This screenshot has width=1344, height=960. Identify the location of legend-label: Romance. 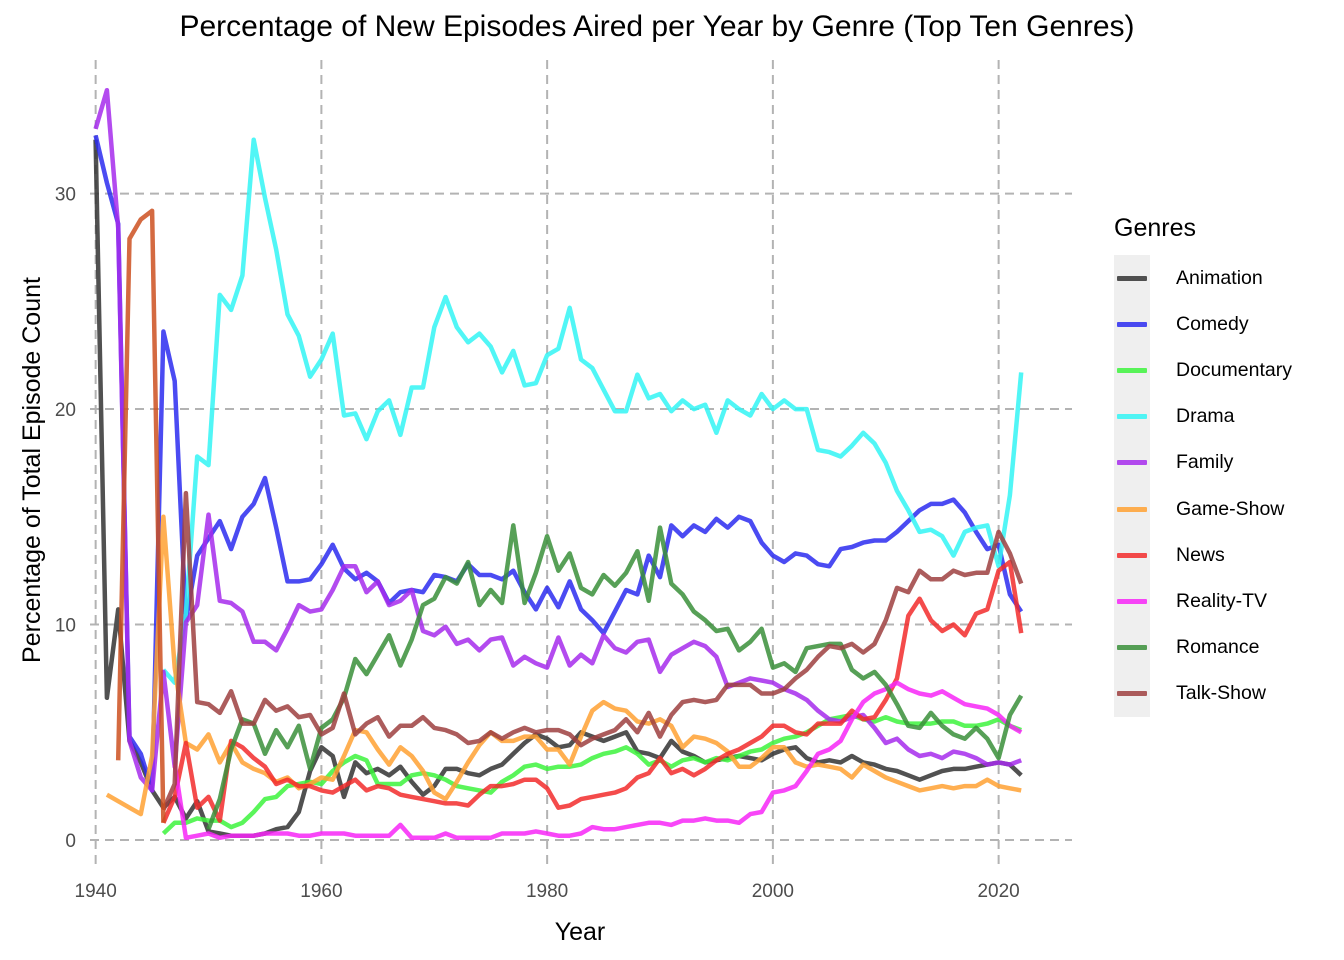
(1218, 647).